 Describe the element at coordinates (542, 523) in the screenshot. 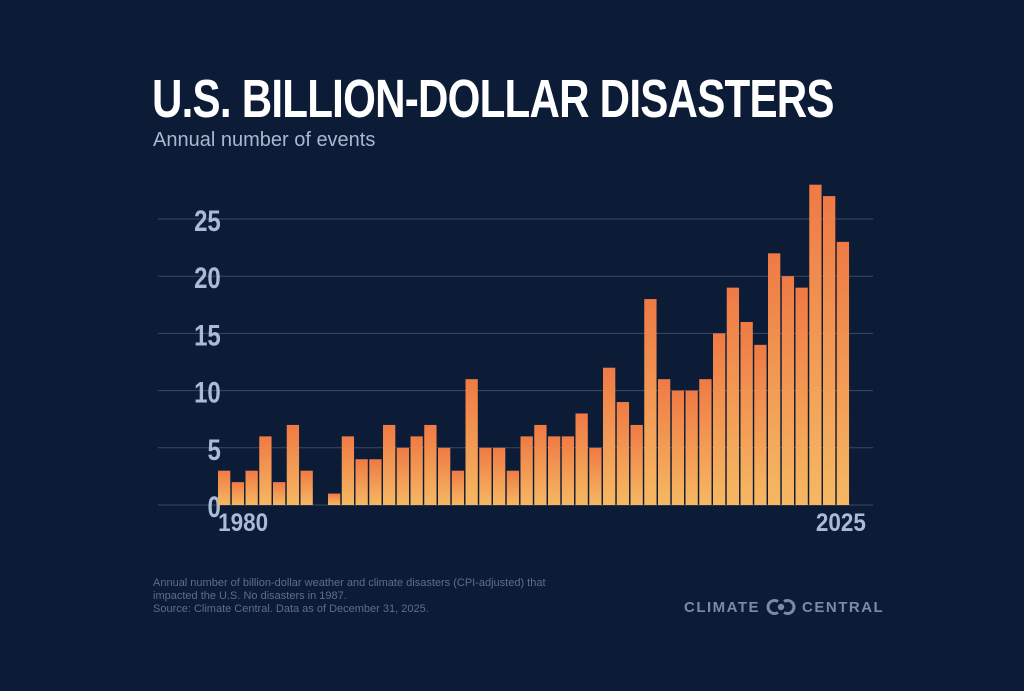

I see `x-axis: 1980 2025` at that location.